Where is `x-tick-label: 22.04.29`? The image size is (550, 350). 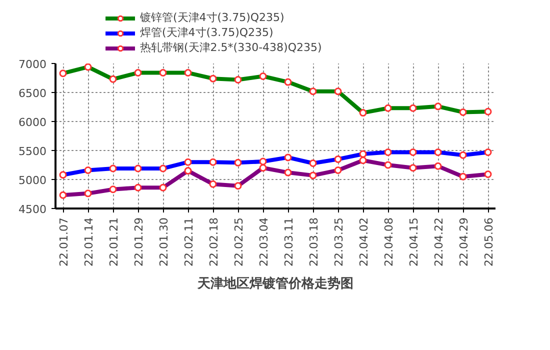
x-tick-label: 22.04.29 is located at coordinates (464, 242).